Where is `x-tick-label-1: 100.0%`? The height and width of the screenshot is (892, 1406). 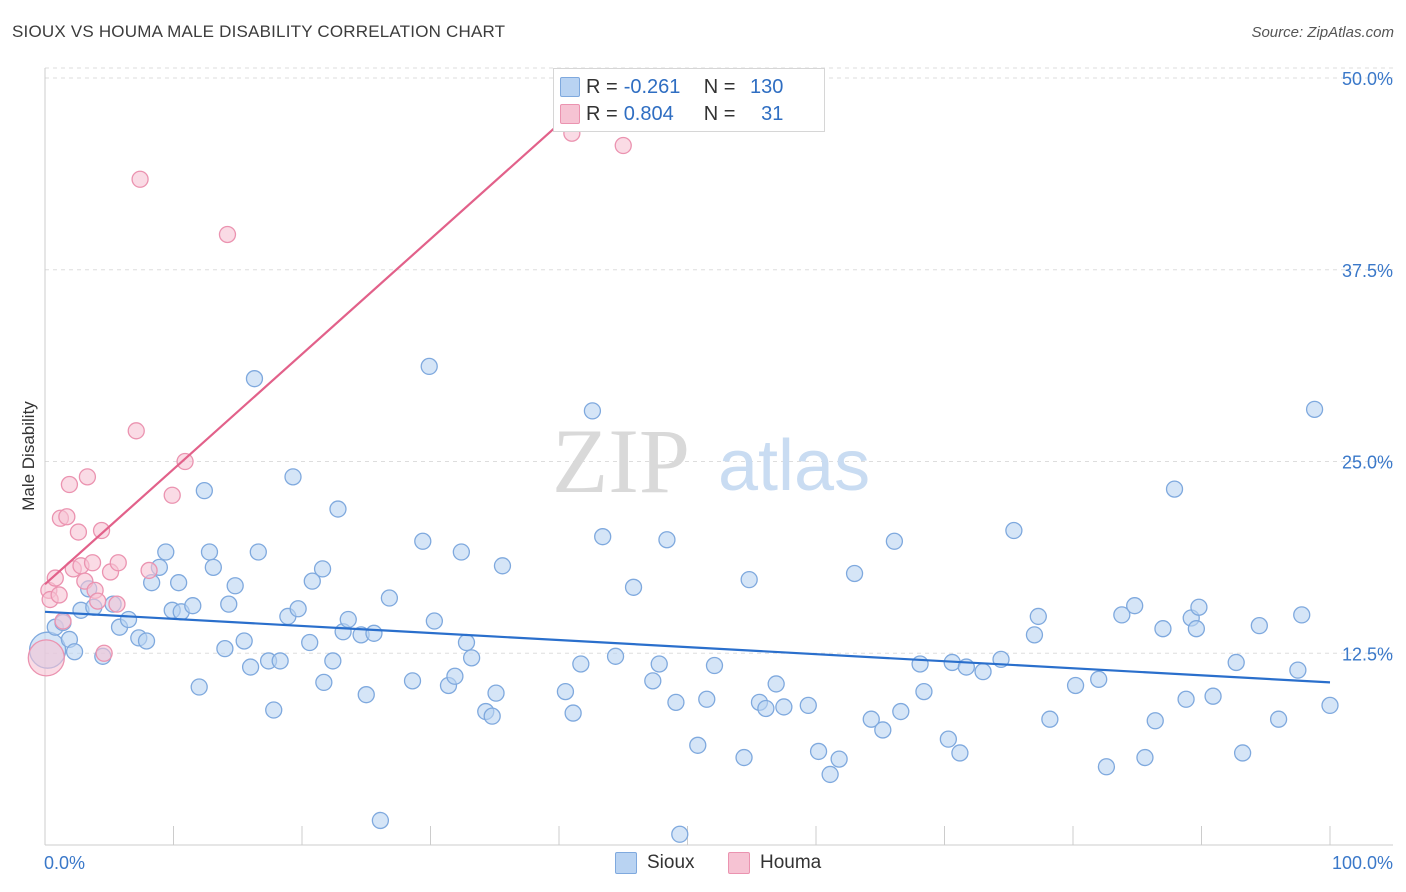 x-tick-label-1: 100.0% is located at coordinates (1362, 863).